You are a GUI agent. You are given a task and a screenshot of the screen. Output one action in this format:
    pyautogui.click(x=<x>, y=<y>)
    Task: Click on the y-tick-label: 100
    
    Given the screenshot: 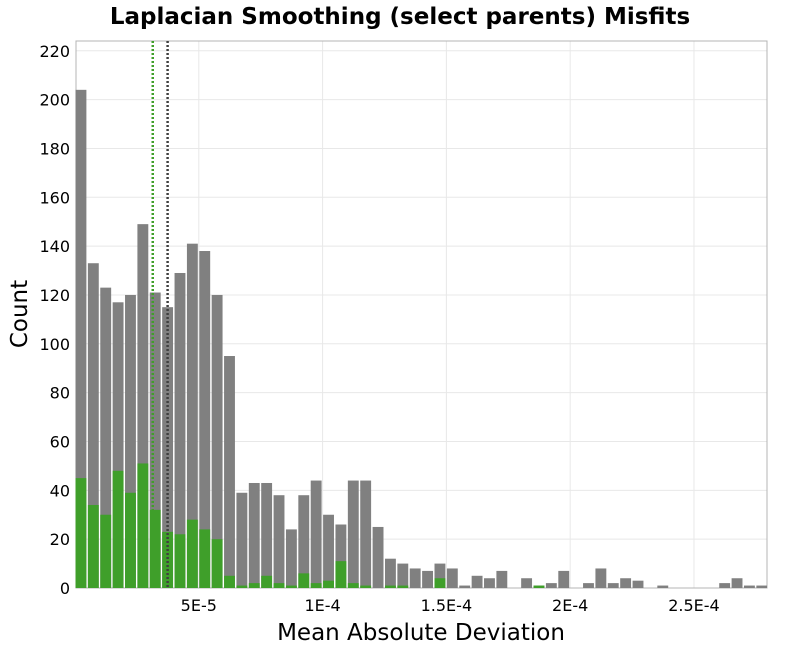 What is the action you would take?
    pyautogui.click(x=54, y=344)
    